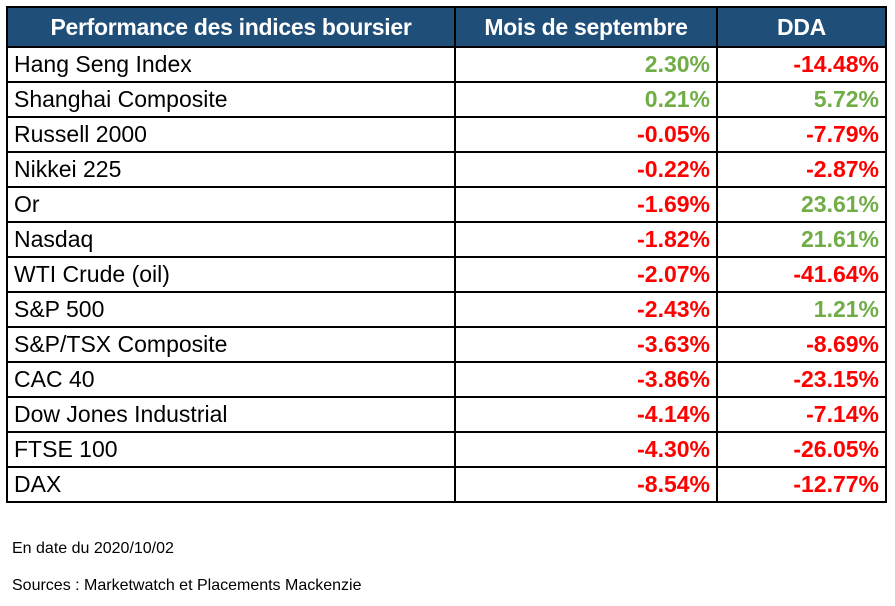  I want to click on ytd-return-cell: -8.69%, so click(801, 344).